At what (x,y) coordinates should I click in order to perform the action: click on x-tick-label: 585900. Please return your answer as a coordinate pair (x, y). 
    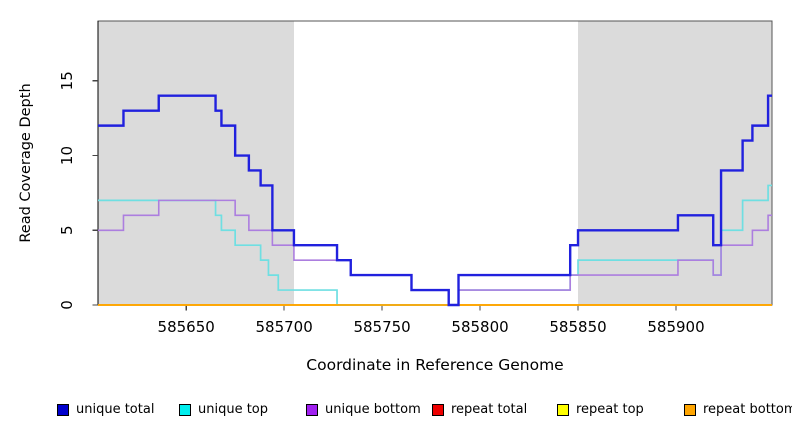
    Looking at the image, I should click on (675, 327).